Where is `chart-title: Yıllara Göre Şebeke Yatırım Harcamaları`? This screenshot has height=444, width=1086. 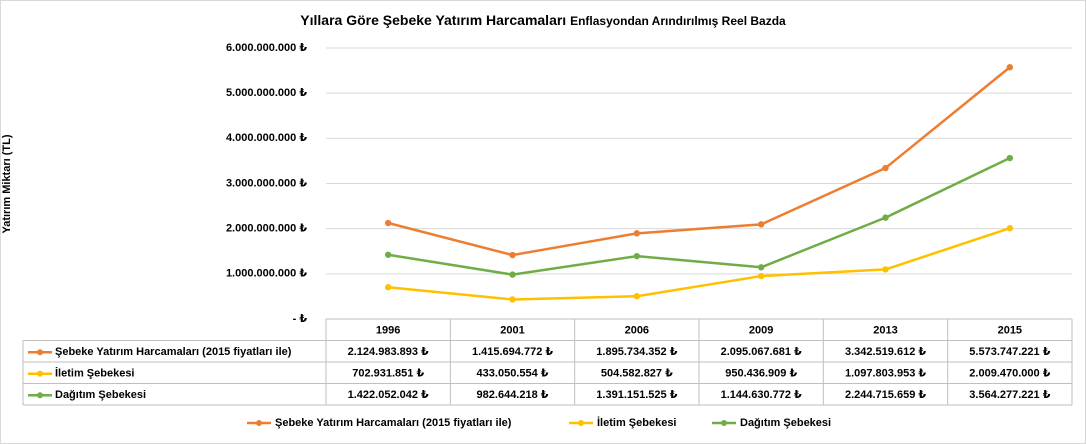
chart-title: Yıllara Göre Şebeke Yatırım Harcamaları is located at coordinates (433, 20).